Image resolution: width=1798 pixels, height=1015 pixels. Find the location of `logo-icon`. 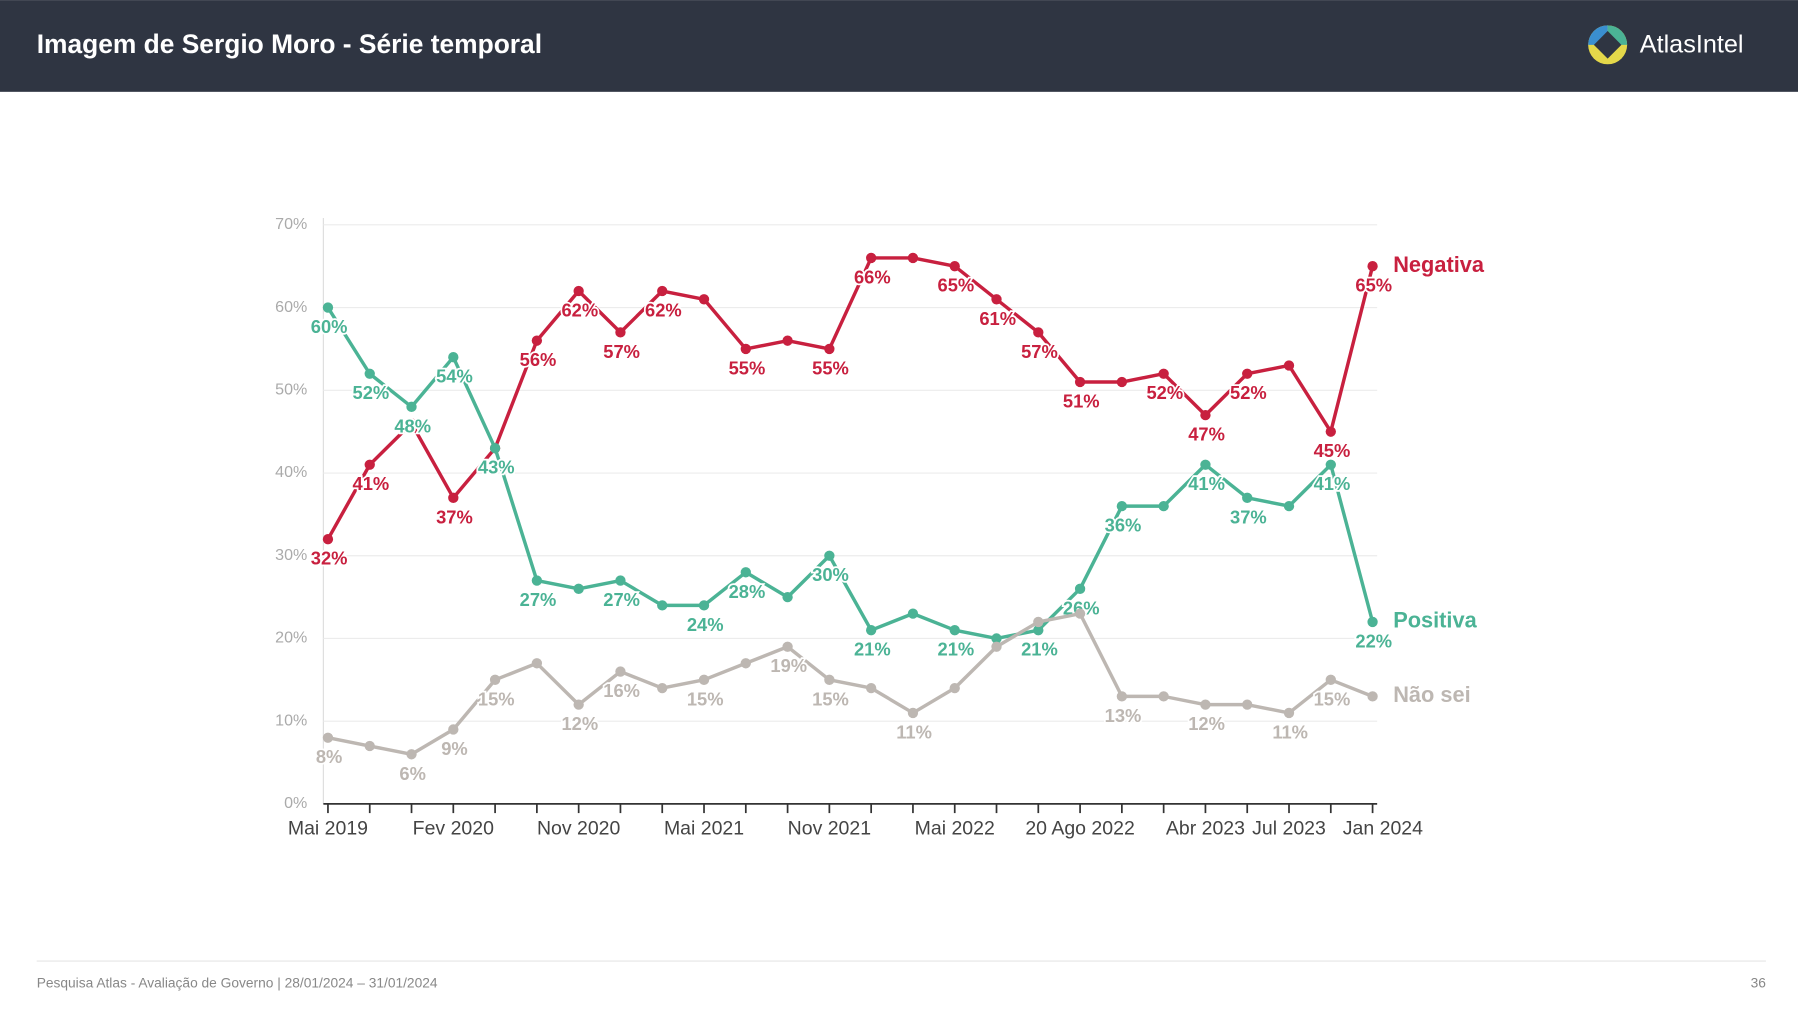

logo-icon is located at coordinates (1608, 45).